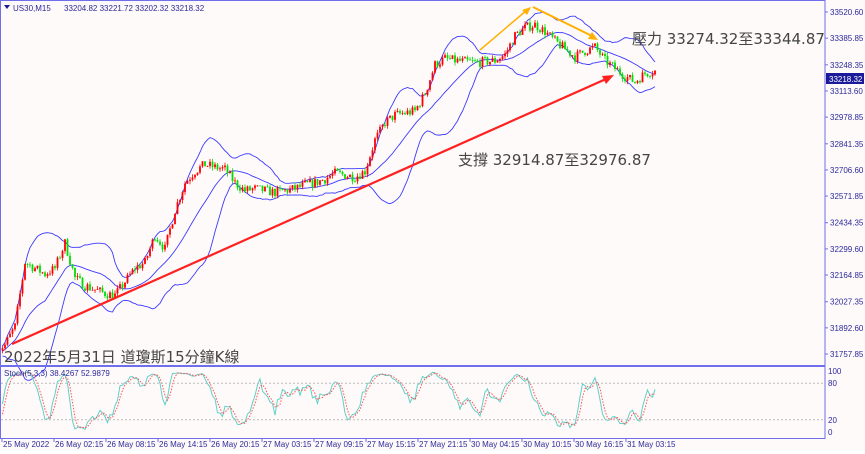 Image resolution: width=865 pixels, height=454 pixels. What do you see at coordinates (847, 170) in the screenshot?
I see `price-tick-label: 32706.60` at bounding box center [847, 170].